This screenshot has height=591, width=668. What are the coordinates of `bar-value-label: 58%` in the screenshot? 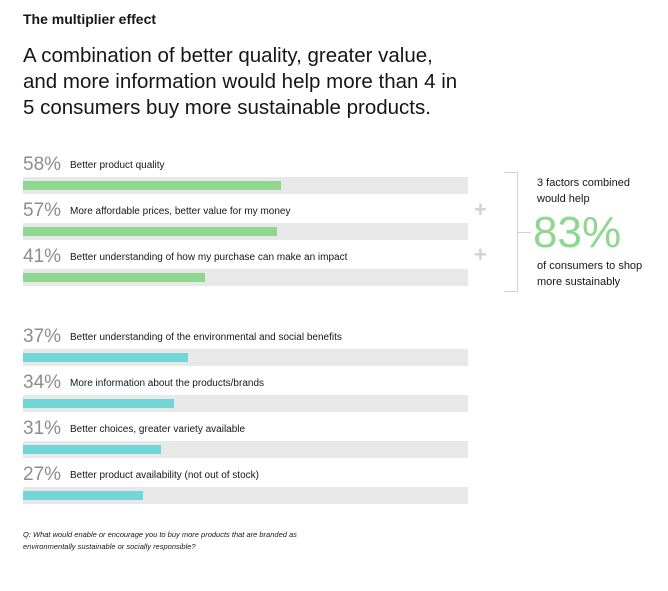 It's located at (42, 164).